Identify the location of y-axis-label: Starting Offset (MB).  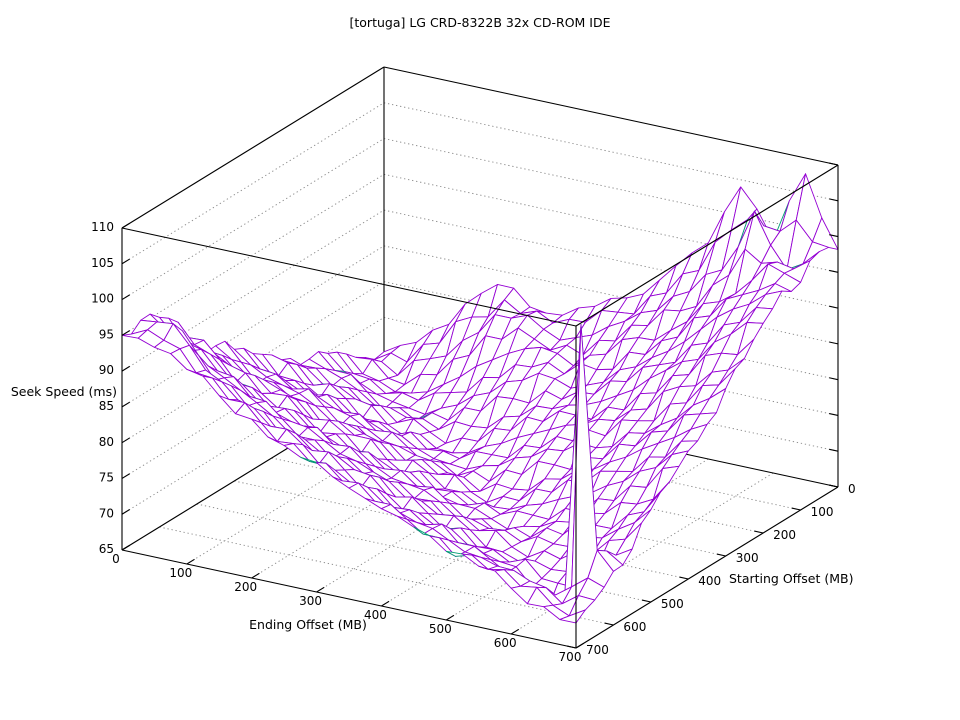
(791, 578).